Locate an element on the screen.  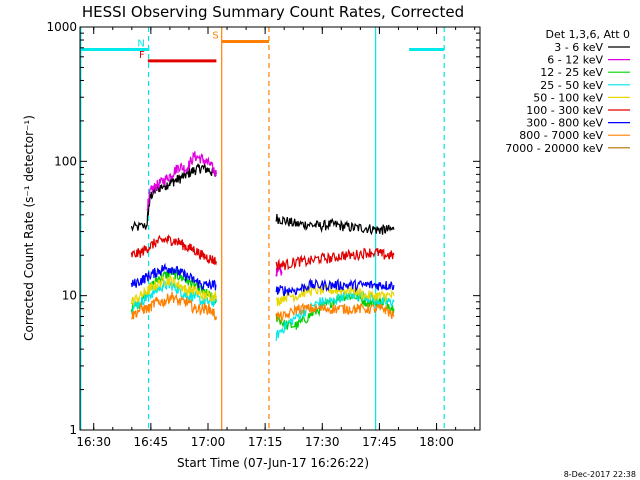
y-tick-label: 1000 is located at coordinates (61, 27).